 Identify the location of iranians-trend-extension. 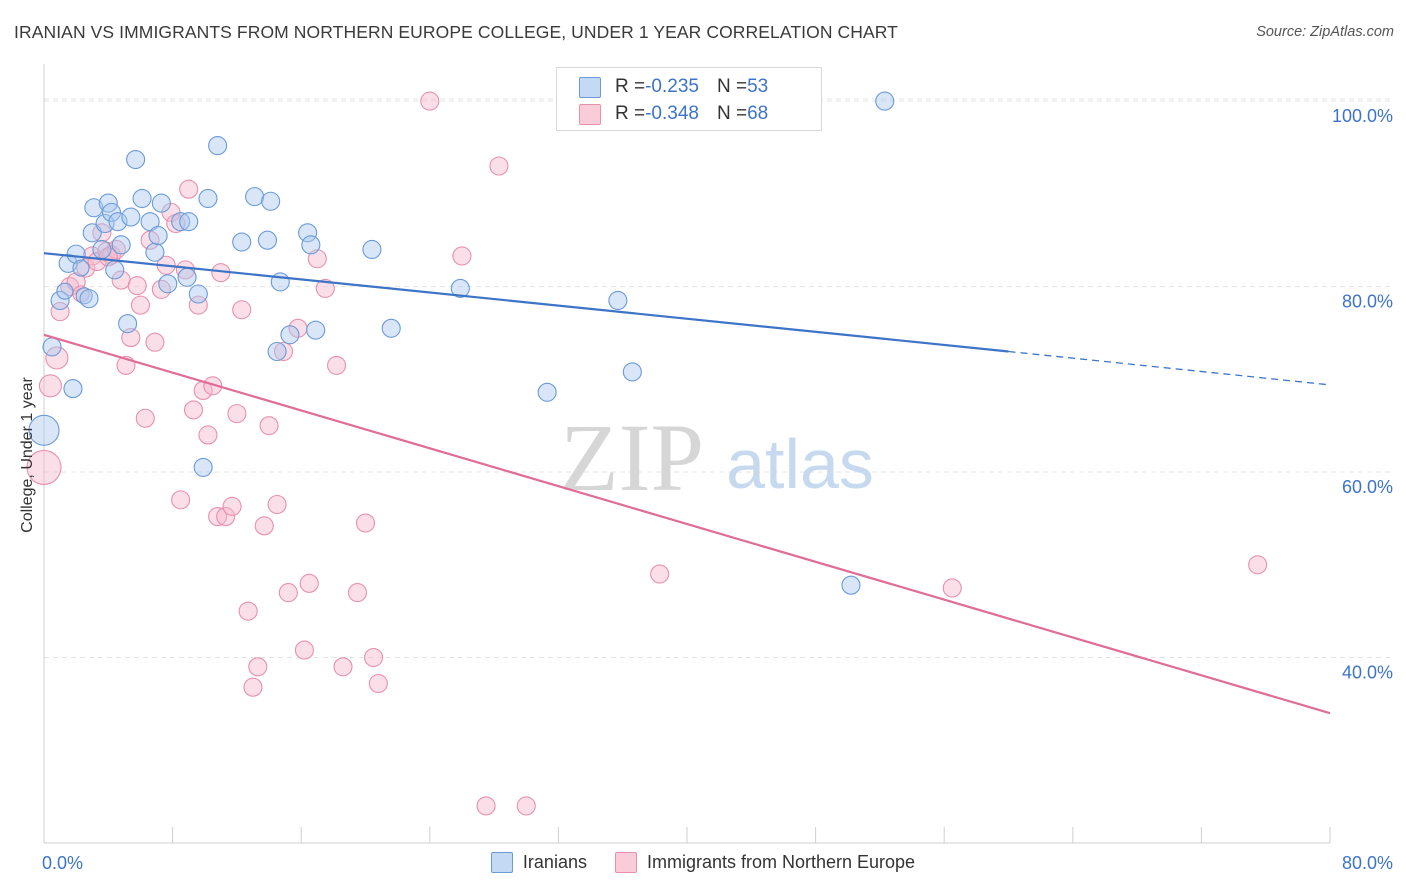
(1169, 368).